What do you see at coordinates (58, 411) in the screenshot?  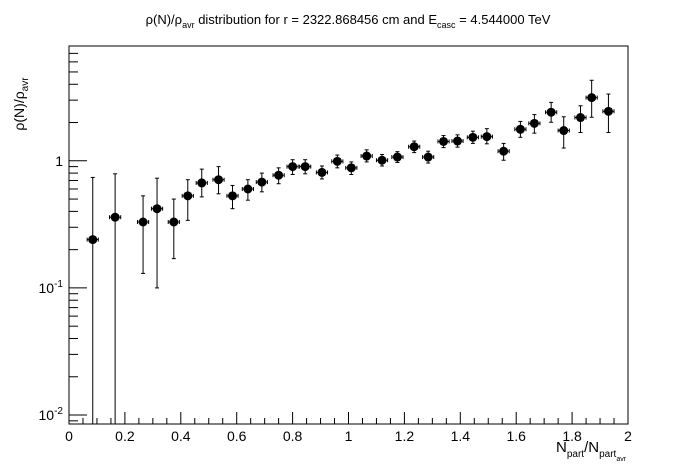 I see `y-tick-label-exponent: -2` at bounding box center [58, 411].